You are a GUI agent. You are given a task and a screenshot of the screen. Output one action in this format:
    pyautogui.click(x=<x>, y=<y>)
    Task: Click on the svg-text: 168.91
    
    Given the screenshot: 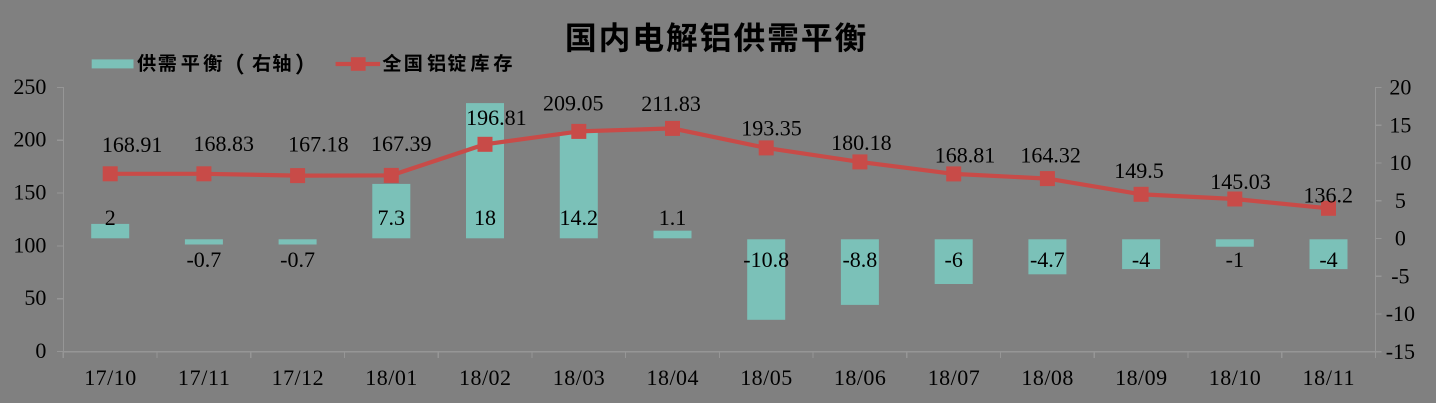 What is the action you would take?
    pyautogui.click(x=132, y=144)
    